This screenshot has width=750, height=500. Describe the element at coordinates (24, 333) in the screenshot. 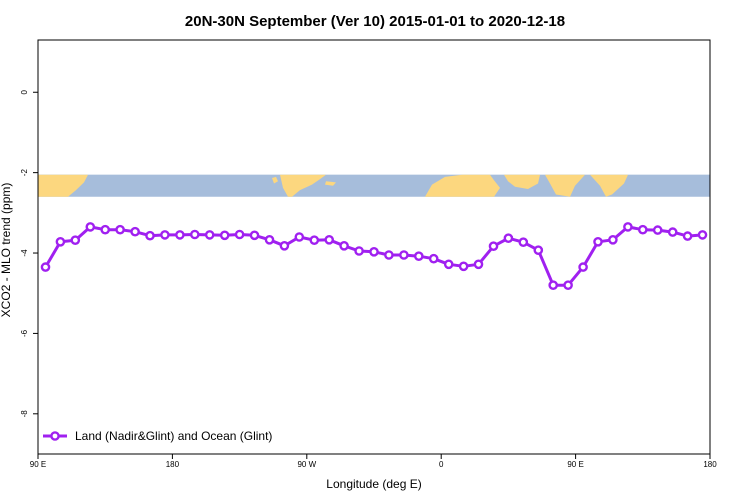

I see `y-tick-label: -6` at that location.